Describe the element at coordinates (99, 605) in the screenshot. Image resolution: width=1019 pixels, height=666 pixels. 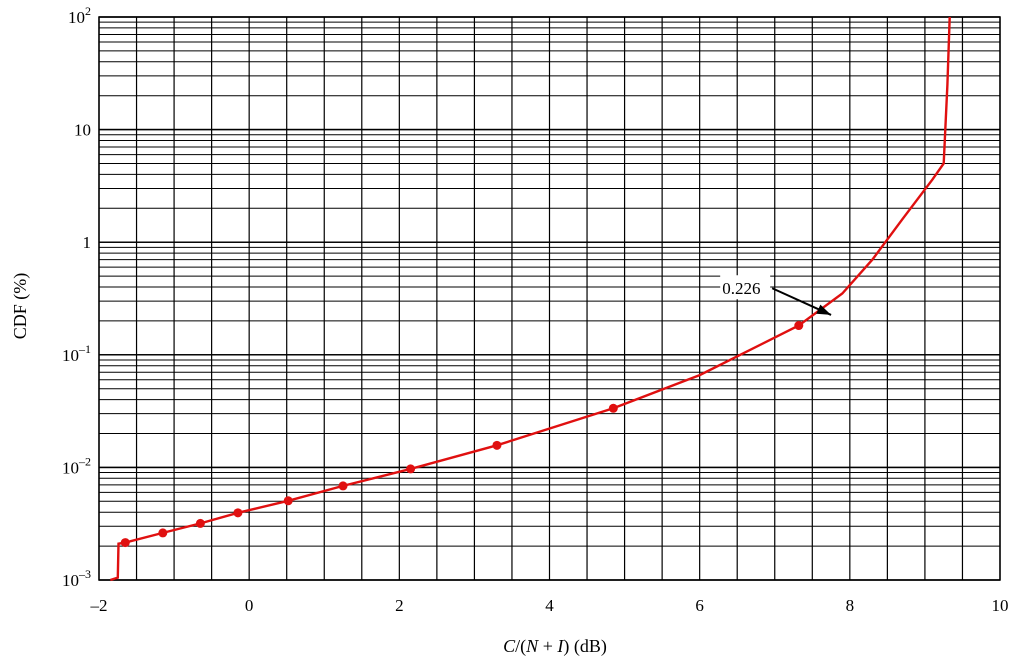
I see `x-tick-label: –2` at that location.